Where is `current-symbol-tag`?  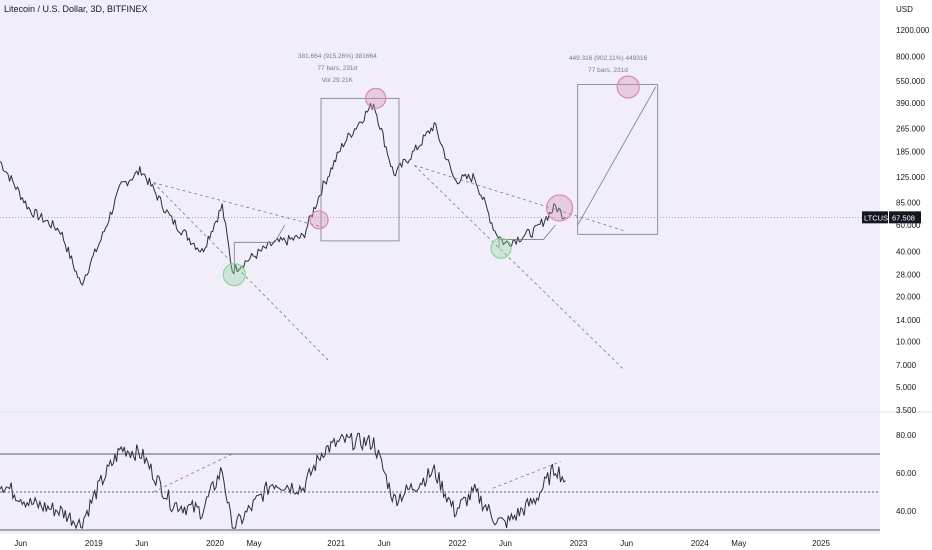
current-symbol-tag is located at coordinates (875, 217).